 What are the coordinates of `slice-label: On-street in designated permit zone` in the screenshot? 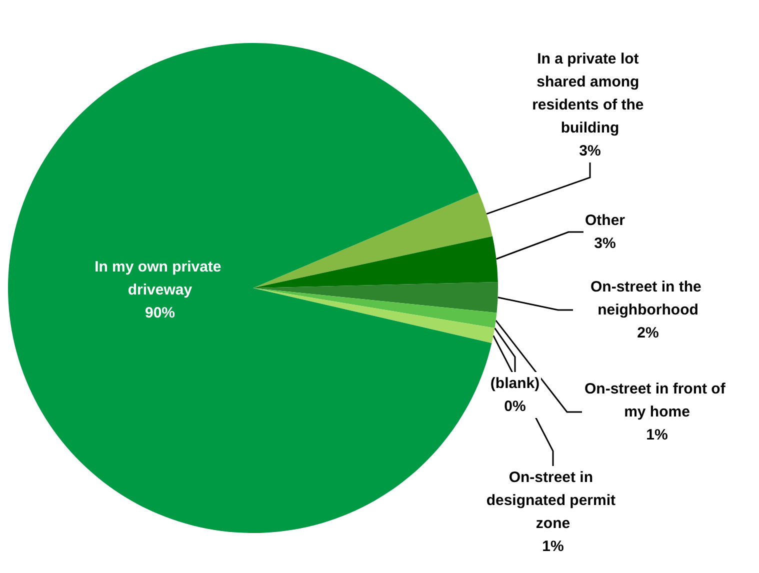 It's located at (553, 500).